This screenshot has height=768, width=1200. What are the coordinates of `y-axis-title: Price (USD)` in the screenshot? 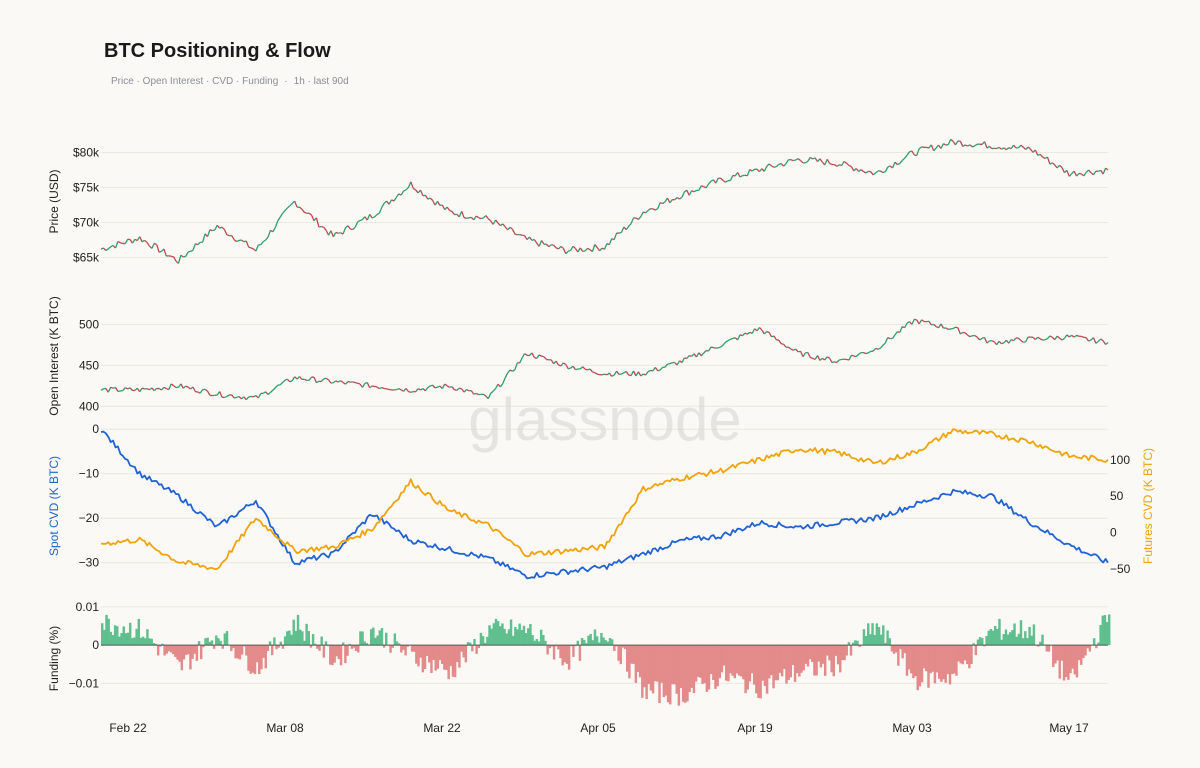 It's located at (54, 201).